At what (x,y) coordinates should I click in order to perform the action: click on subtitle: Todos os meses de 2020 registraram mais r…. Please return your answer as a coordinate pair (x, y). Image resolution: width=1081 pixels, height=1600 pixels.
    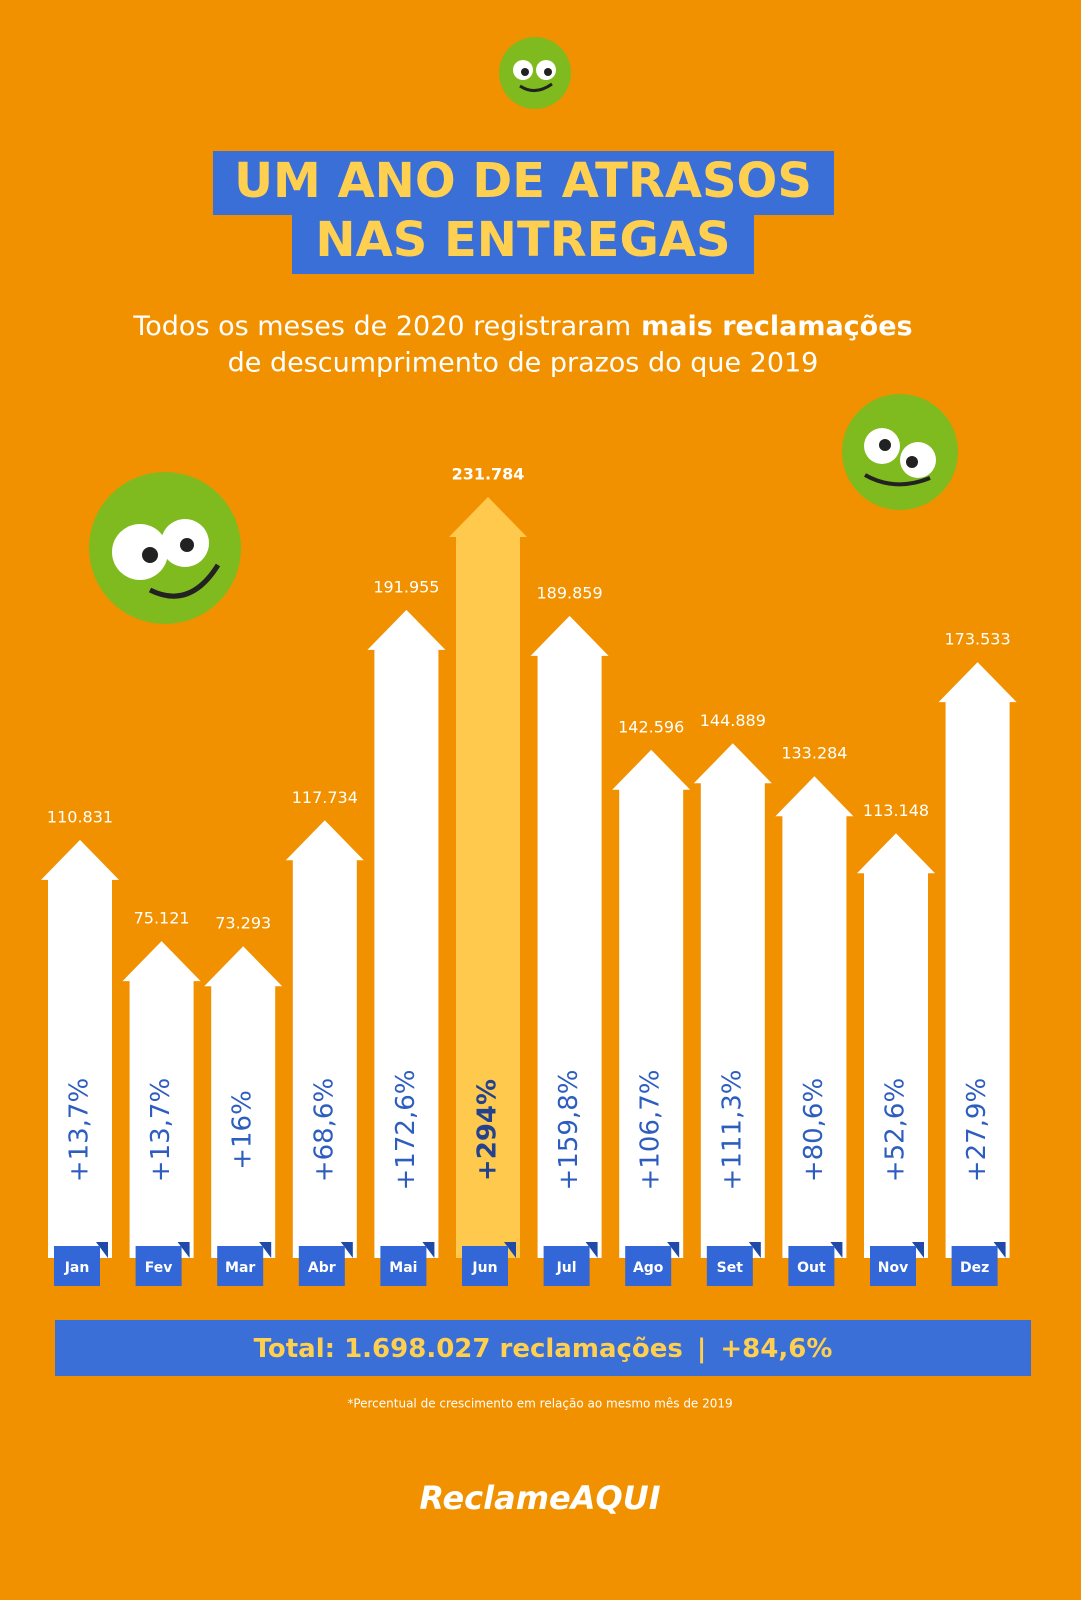
    Looking at the image, I should click on (522, 326).